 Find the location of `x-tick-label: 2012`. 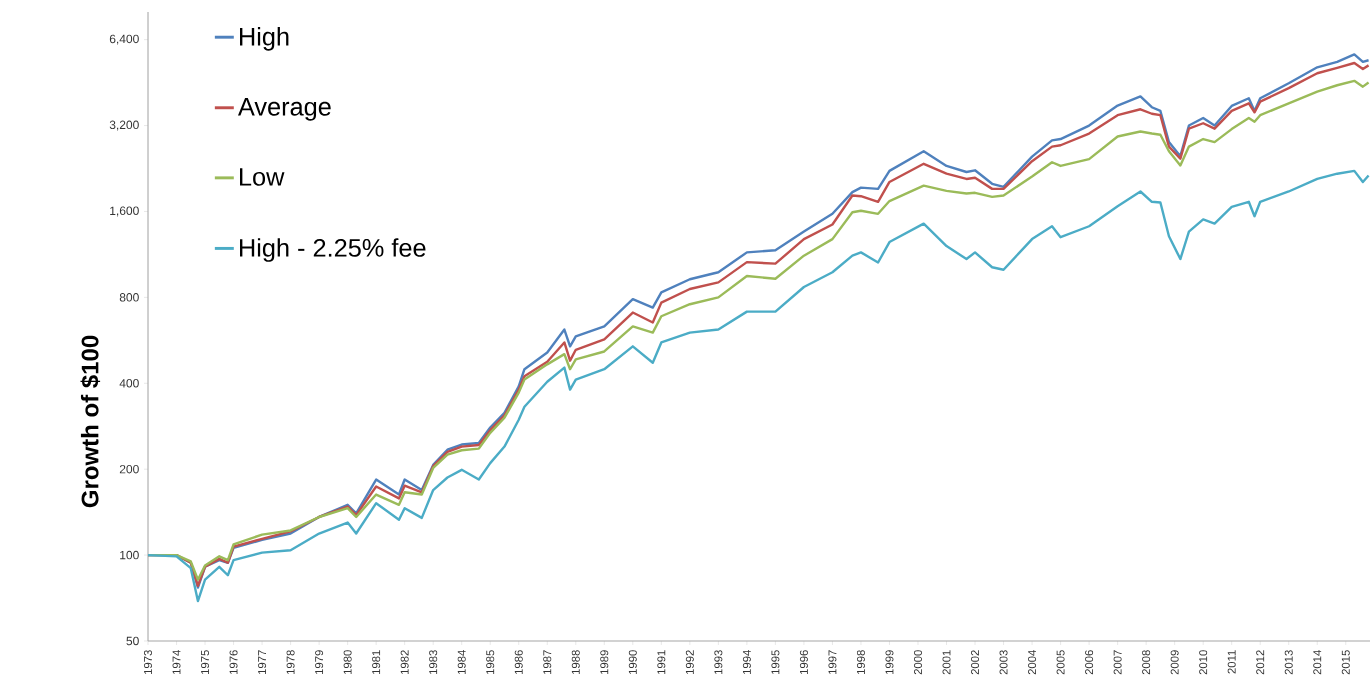

x-tick-label: 2012 is located at coordinates (1260, 662).